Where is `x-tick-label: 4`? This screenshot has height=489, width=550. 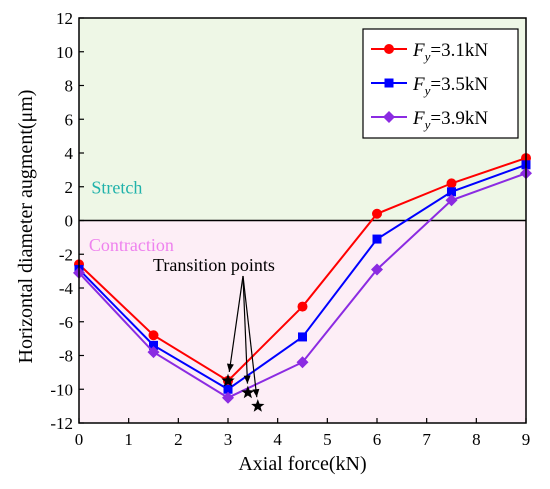 x-tick-label: 4 is located at coordinates (277, 439).